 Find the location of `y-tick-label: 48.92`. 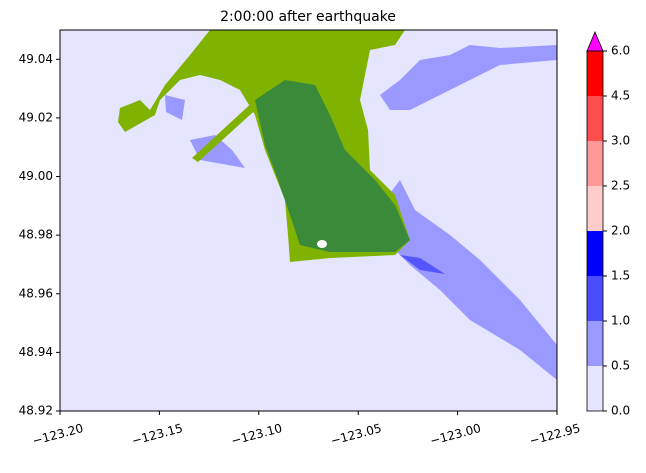

y-tick-label: 48.92 is located at coordinates (36, 411).